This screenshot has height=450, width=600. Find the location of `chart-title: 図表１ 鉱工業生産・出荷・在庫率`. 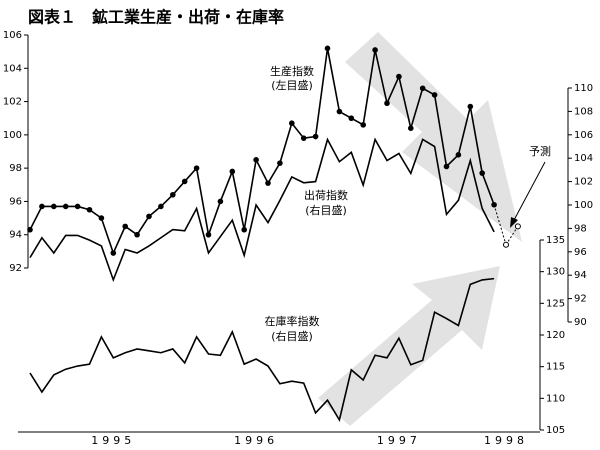

chart-title: 図表１ 鉱工業生産・出荷・在庫率 is located at coordinates (156, 17).